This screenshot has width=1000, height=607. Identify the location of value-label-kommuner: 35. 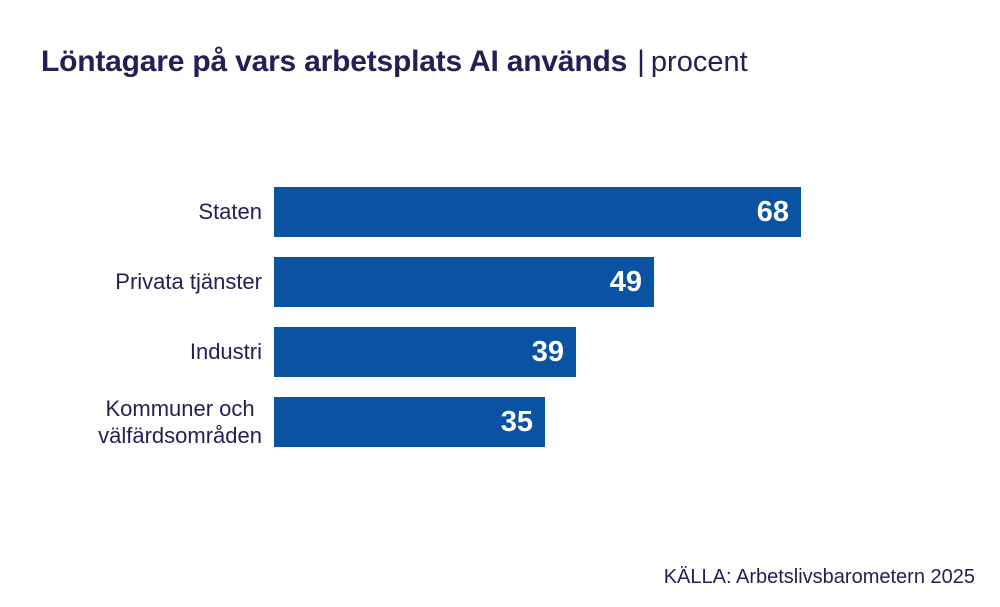
(516, 421).